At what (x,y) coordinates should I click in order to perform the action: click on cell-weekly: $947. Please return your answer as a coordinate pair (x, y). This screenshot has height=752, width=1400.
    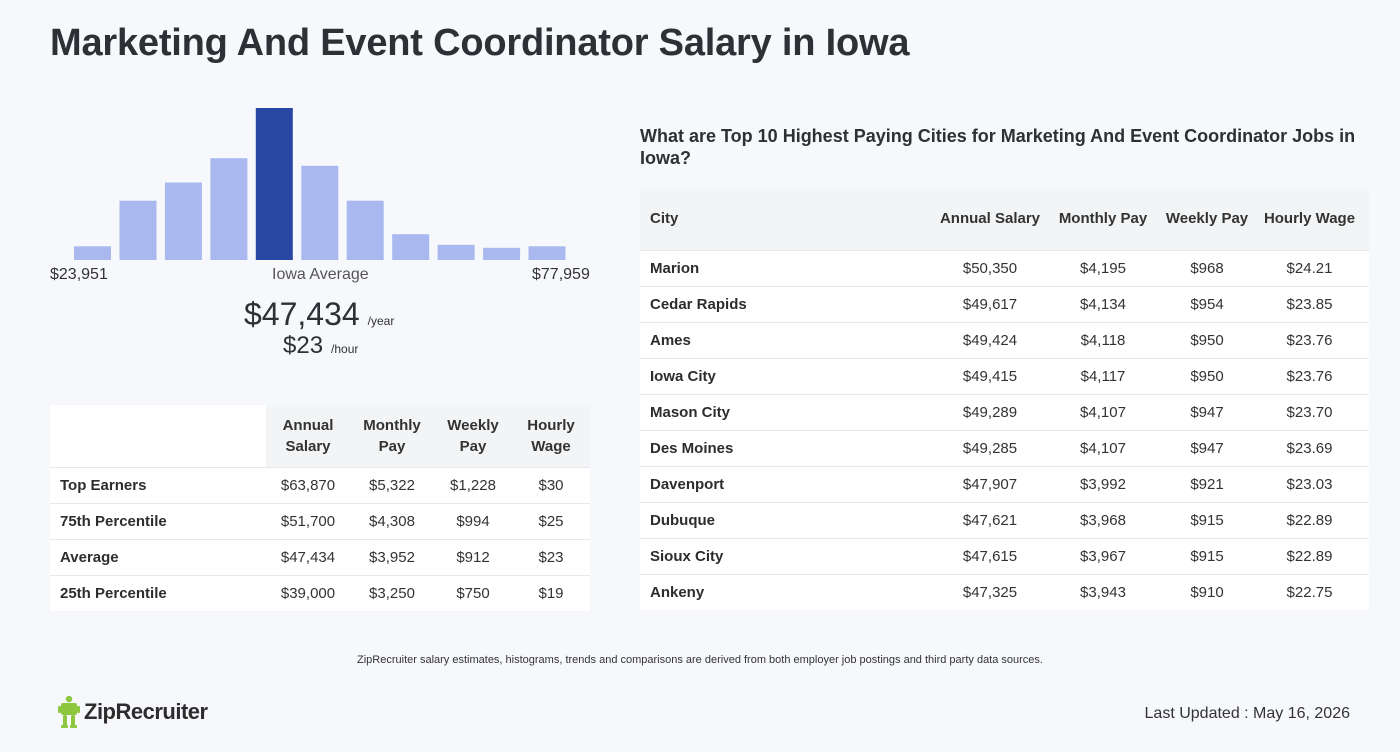
    Looking at the image, I should click on (1207, 447).